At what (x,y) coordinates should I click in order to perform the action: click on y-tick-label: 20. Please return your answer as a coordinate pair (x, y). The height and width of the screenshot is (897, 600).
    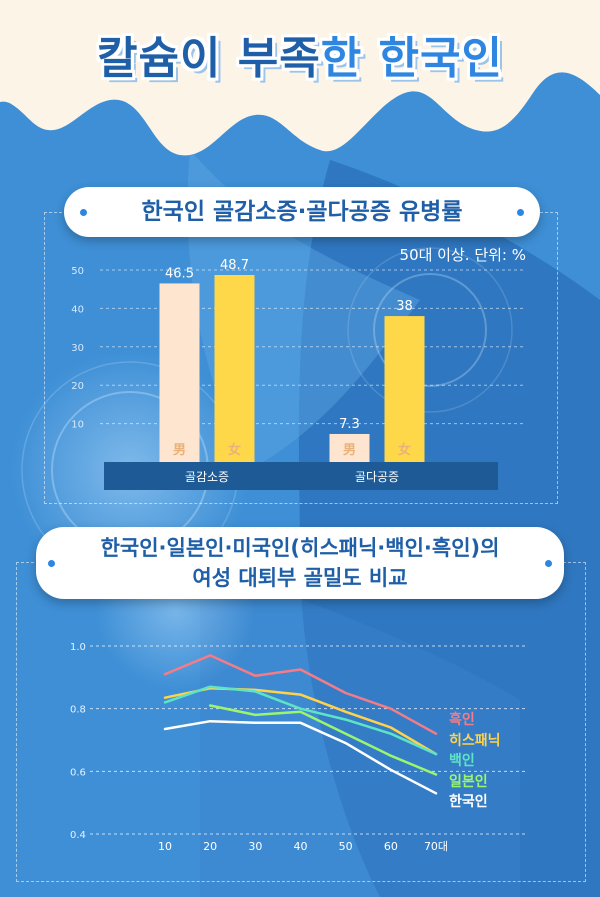
    Looking at the image, I should click on (77, 386).